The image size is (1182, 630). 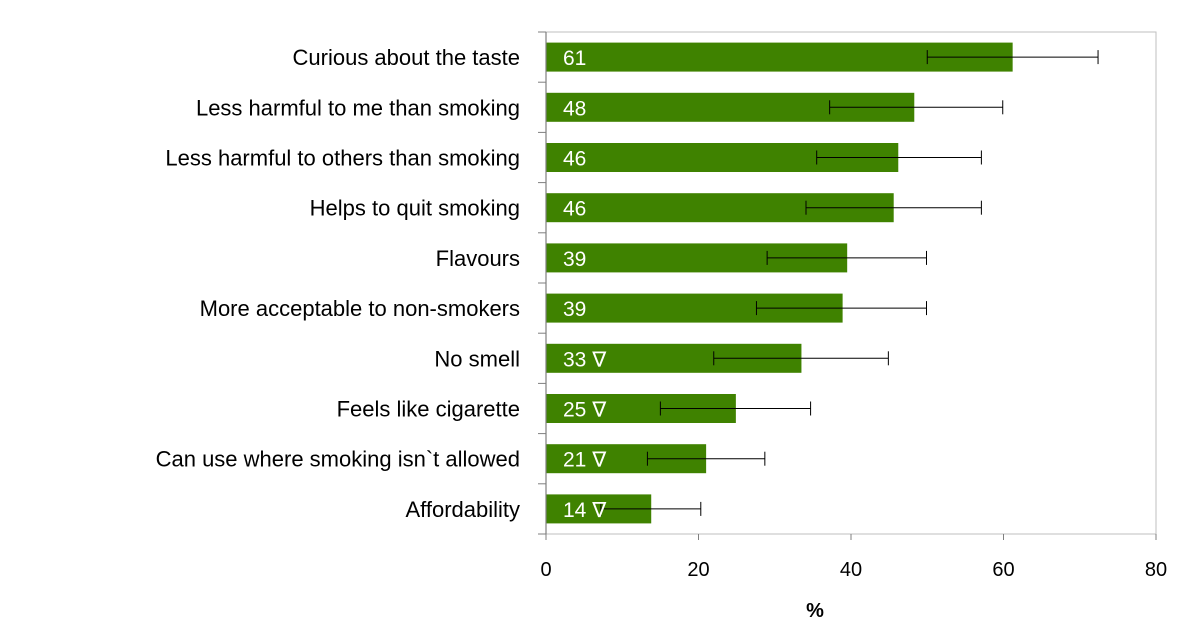 I want to click on data-label: 14 ∇, so click(x=585, y=510).